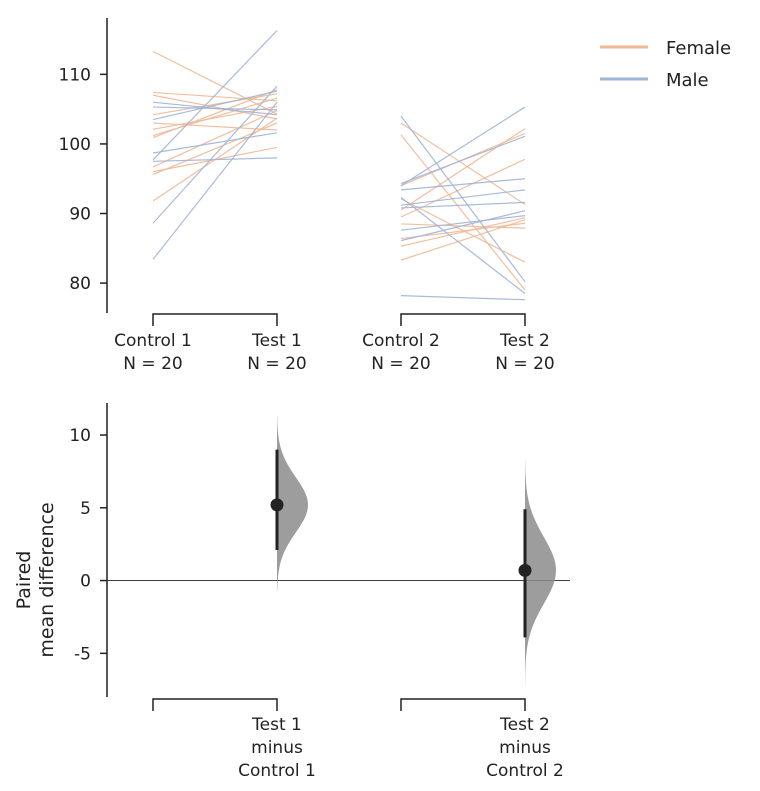 Image resolution: width=760 pixels, height=791 pixels. What do you see at coordinates (524, 725) in the screenshot?
I see `comparison-label-line: Test 2` at bounding box center [524, 725].